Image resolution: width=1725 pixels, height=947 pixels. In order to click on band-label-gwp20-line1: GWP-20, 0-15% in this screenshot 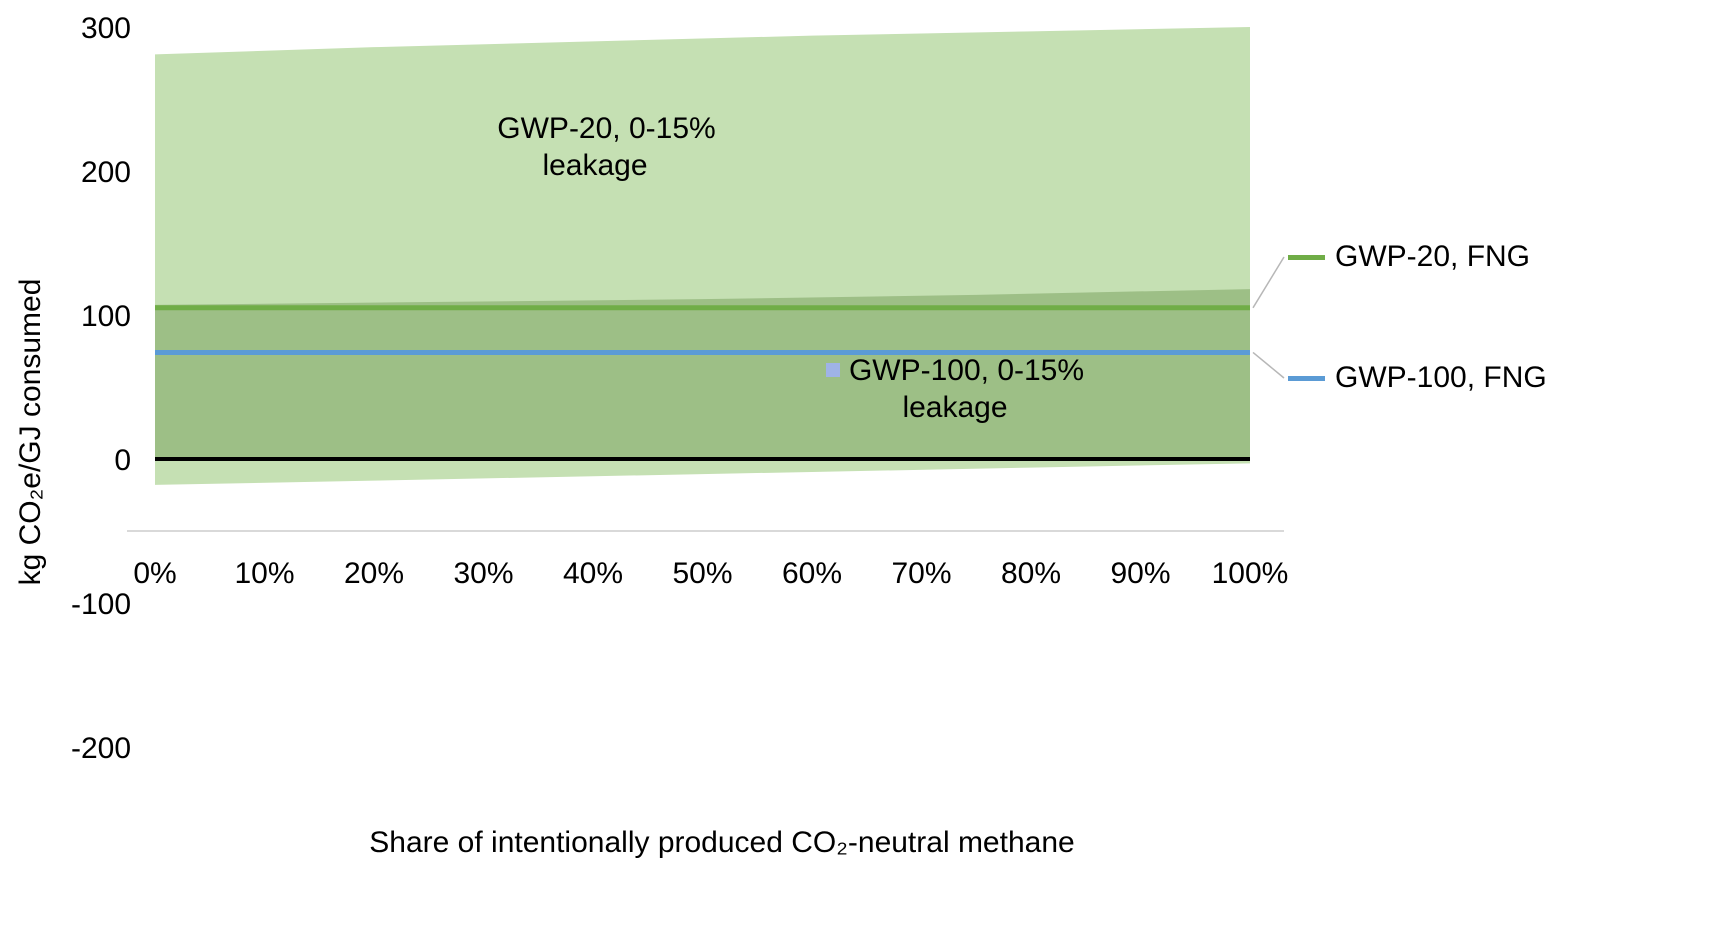, I will do `click(595, 128)`.